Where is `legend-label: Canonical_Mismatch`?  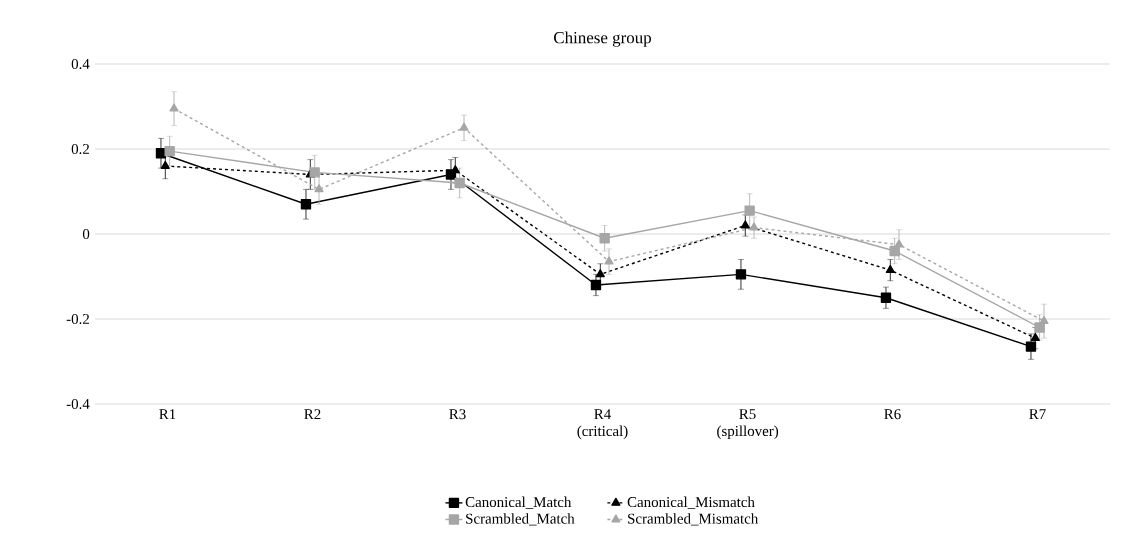
legend-label: Canonical_Mismatch is located at coordinates (691, 502).